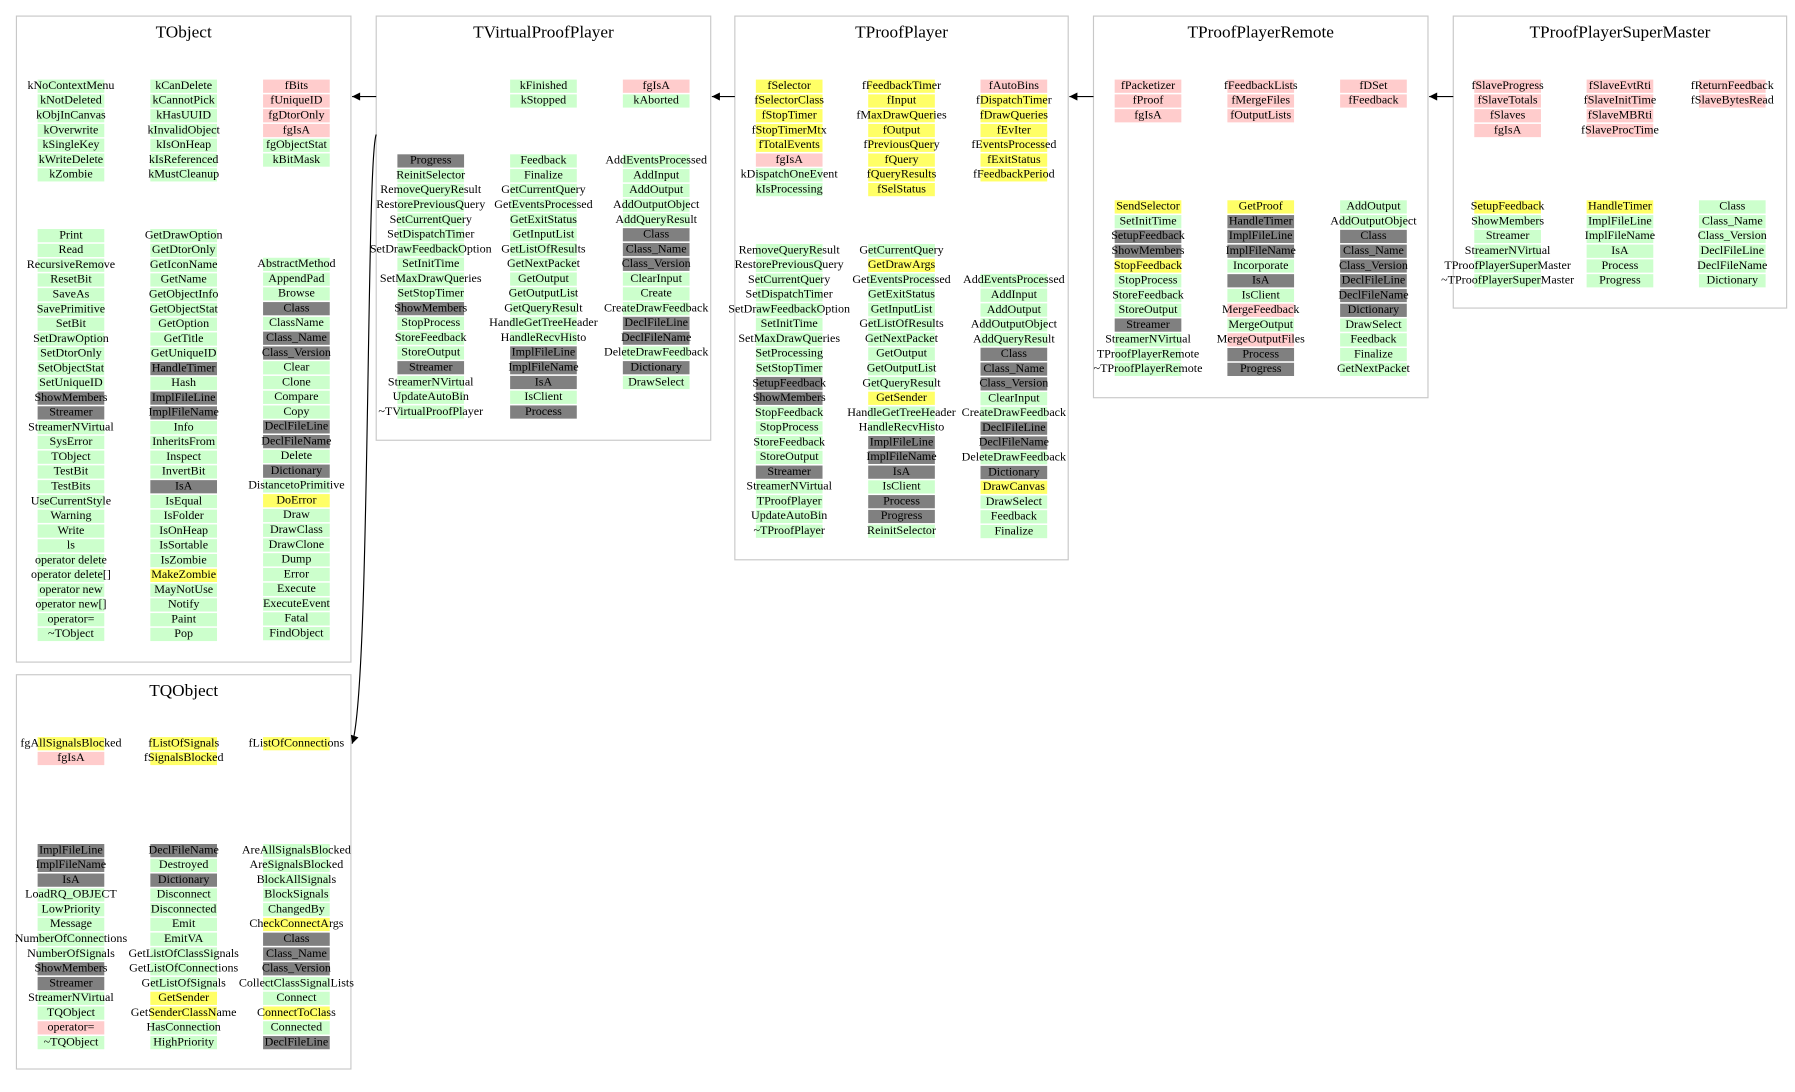  I want to click on member-name: UseCurrentStyle, so click(71, 500).